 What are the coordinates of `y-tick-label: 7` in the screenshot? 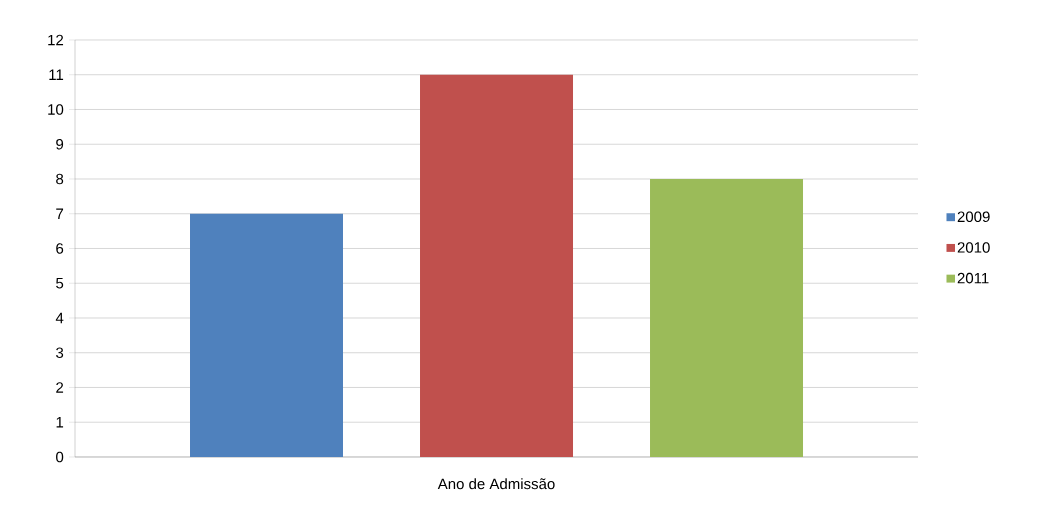 It's located at (60, 213).